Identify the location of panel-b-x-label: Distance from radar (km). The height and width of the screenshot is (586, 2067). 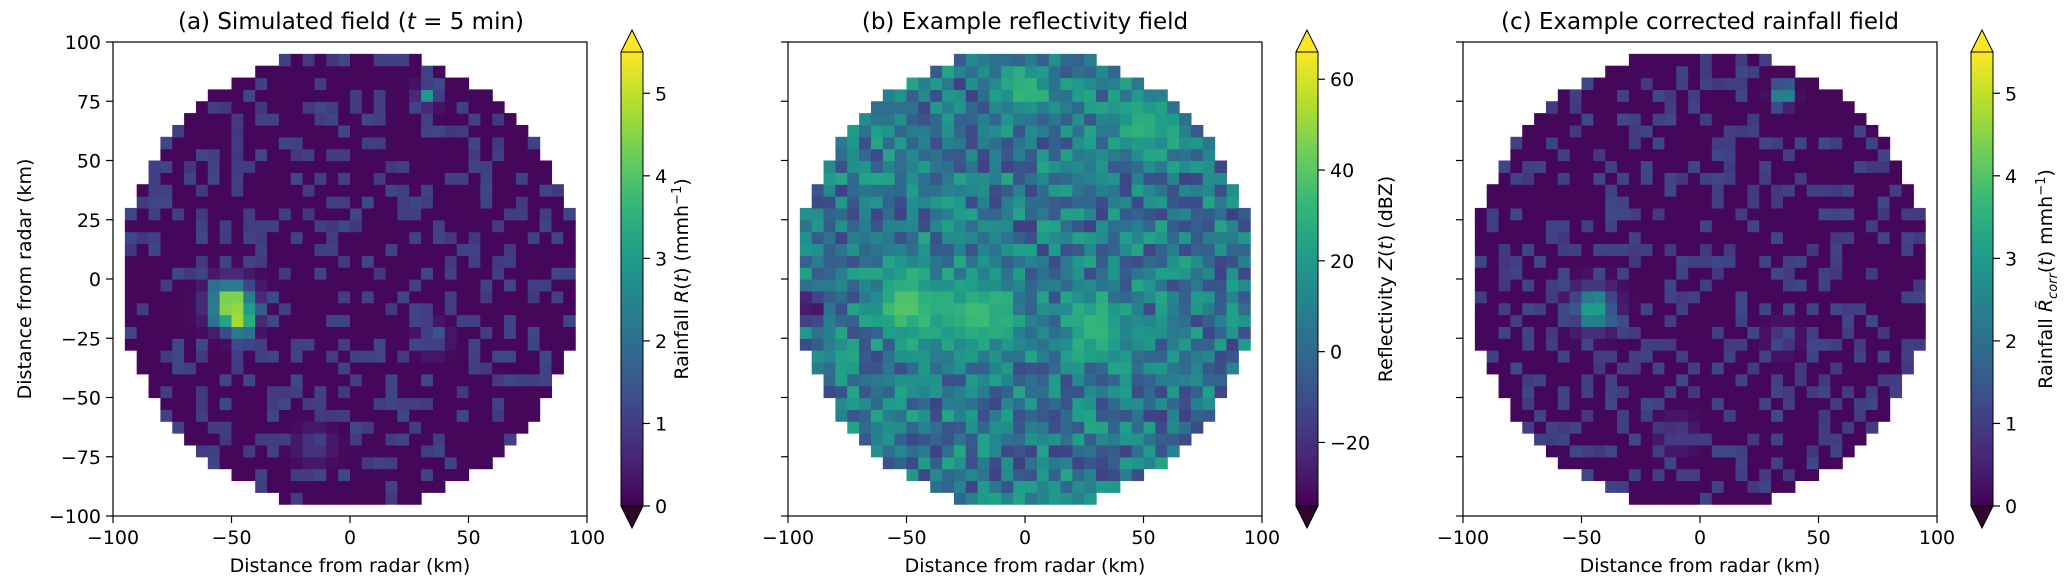
(1025, 566).